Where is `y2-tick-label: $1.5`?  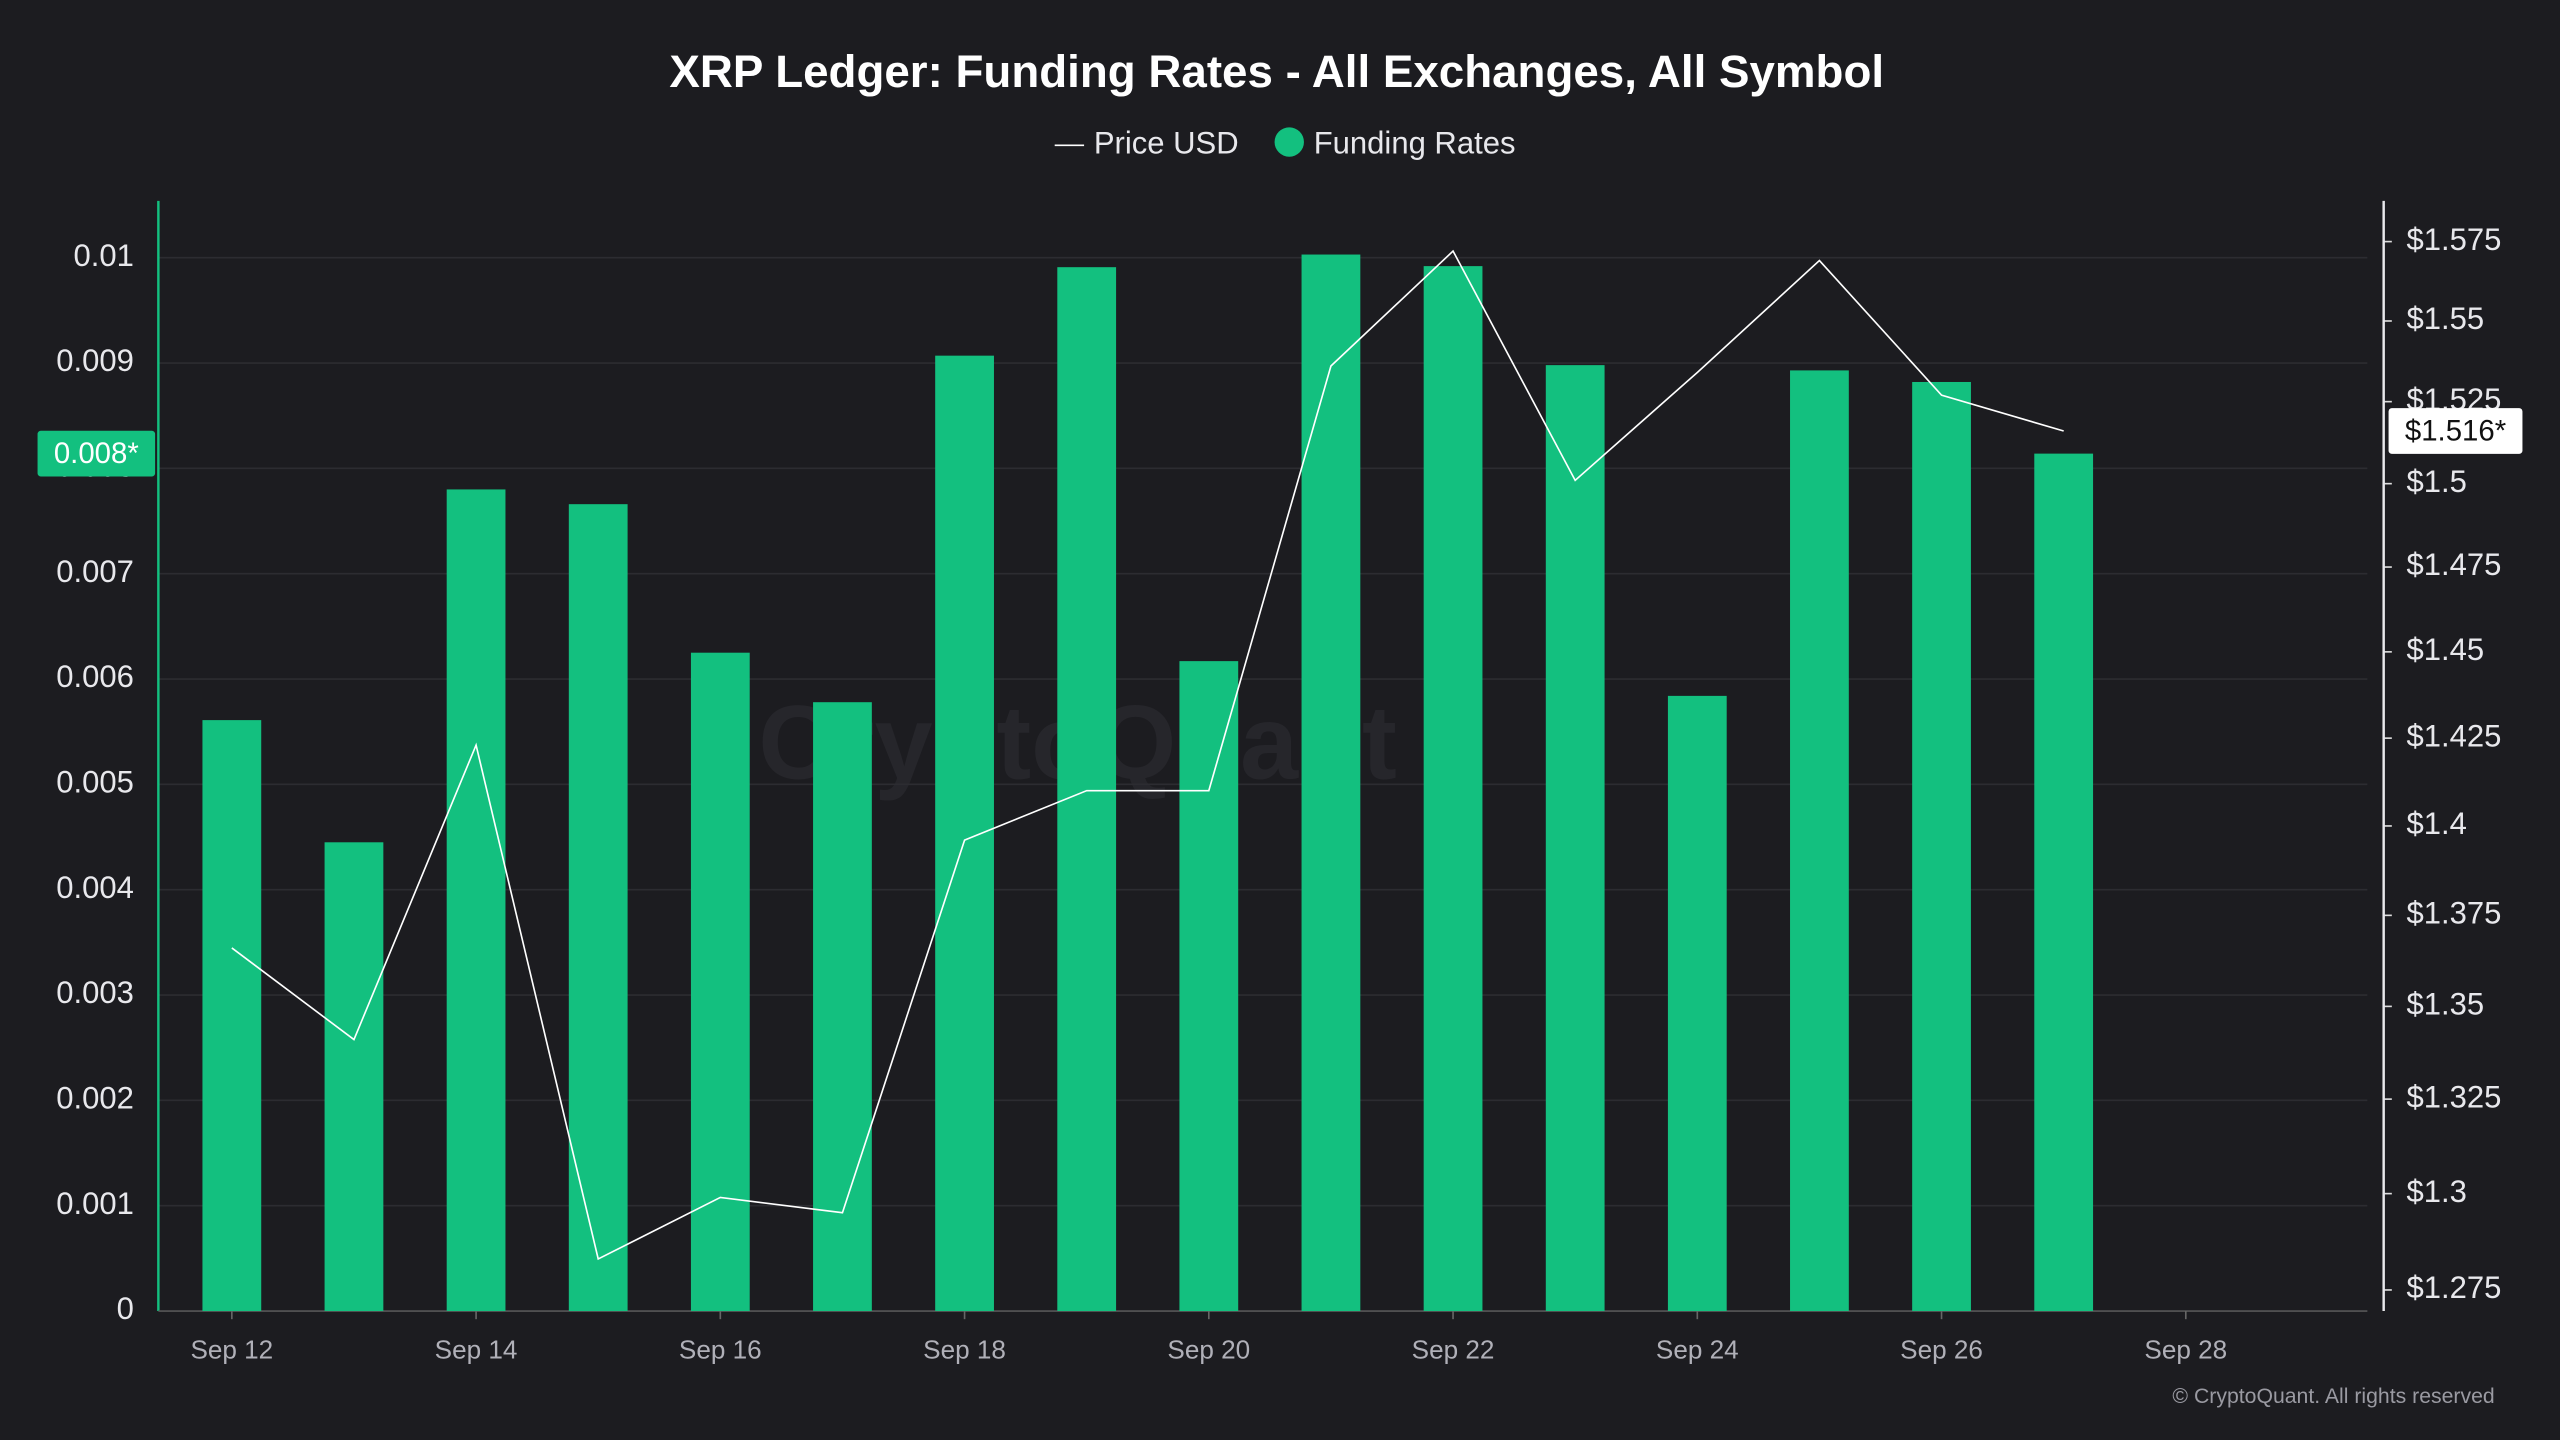 y2-tick-label: $1.5 is located at coordinates (2437, 481).